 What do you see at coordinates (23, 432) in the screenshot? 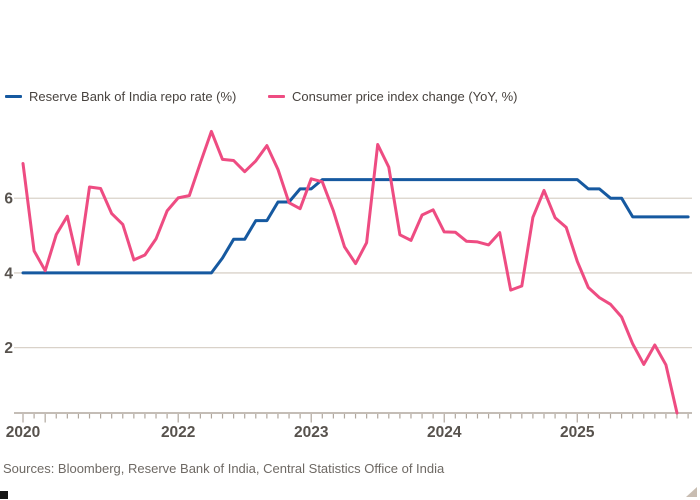
I see `x-year-label-2020: 2020` at bounding box center [23, 432].